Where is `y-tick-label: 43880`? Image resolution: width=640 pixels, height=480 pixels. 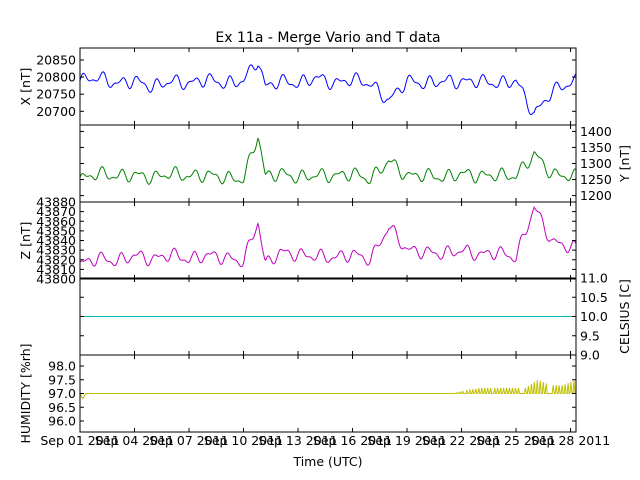
y-tick-label: 43880 is located at coordinates (56, 202).